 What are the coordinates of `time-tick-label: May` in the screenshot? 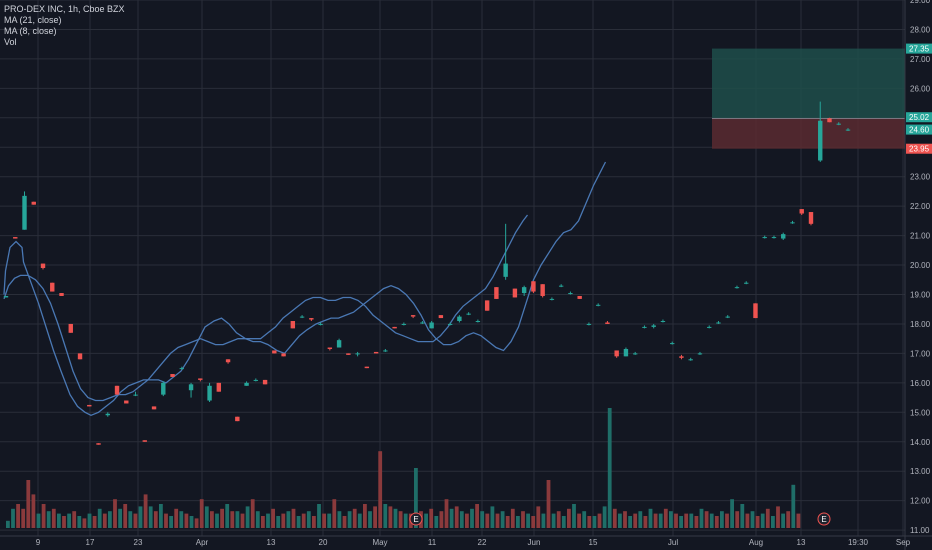 It's located at (379, 542).